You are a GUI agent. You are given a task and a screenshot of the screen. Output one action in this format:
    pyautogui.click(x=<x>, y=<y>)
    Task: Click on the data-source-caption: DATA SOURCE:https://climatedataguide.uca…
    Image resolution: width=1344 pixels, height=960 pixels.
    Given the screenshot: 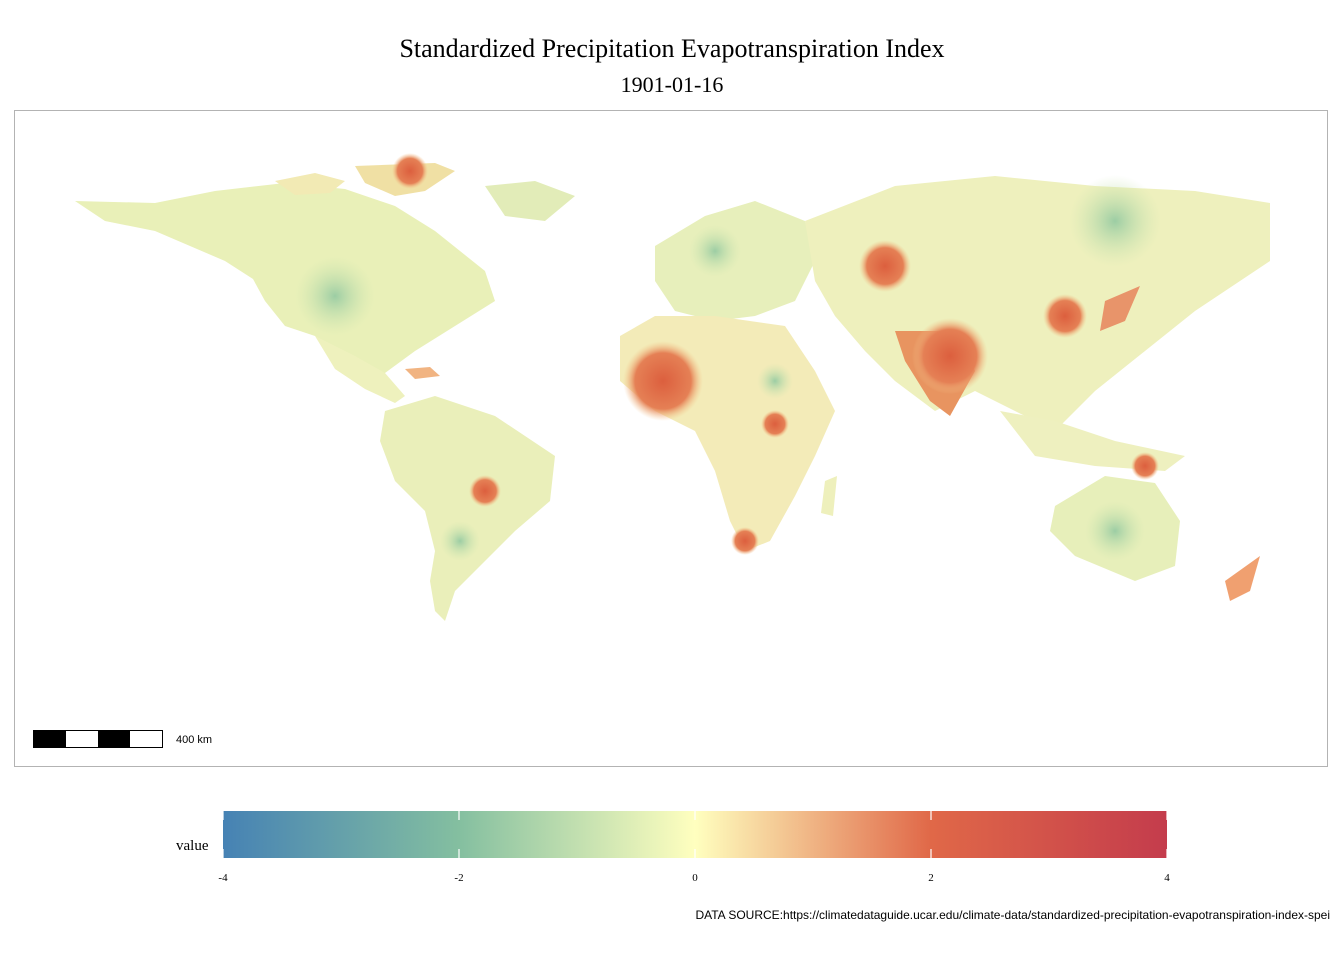 What is the action you would take?
    pyautogui.click(x=1012, y=915)
    